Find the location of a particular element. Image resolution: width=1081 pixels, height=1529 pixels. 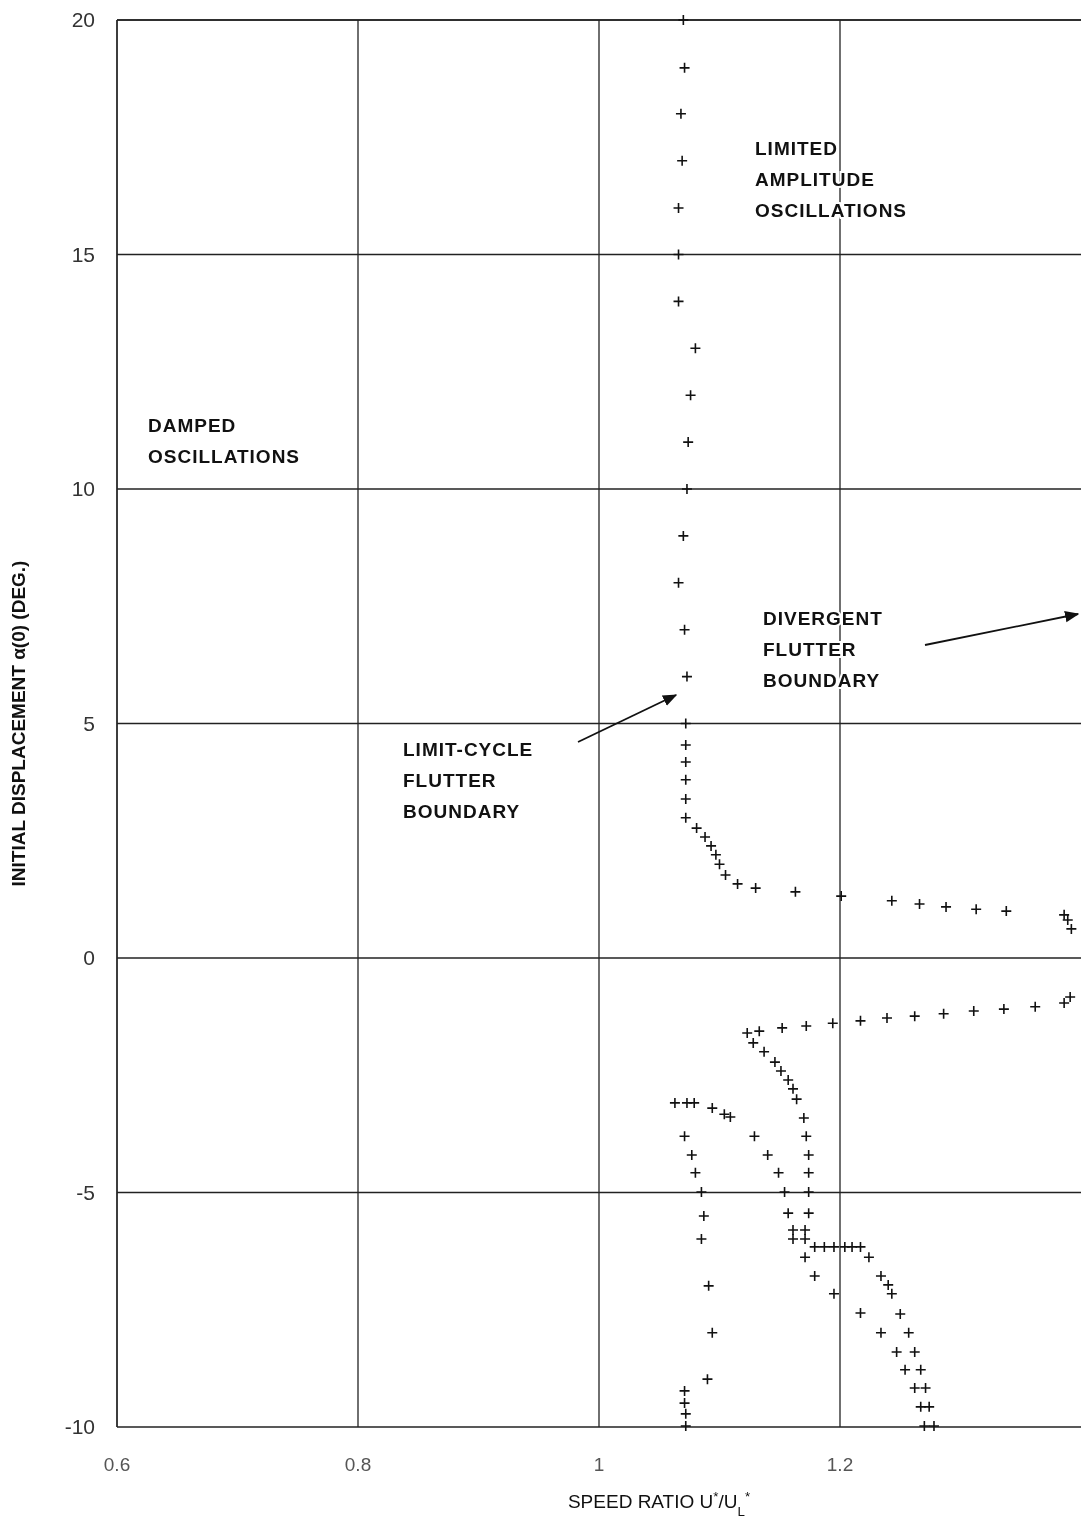

x-tick-label: 1 is located at coordinates (599, 1464).